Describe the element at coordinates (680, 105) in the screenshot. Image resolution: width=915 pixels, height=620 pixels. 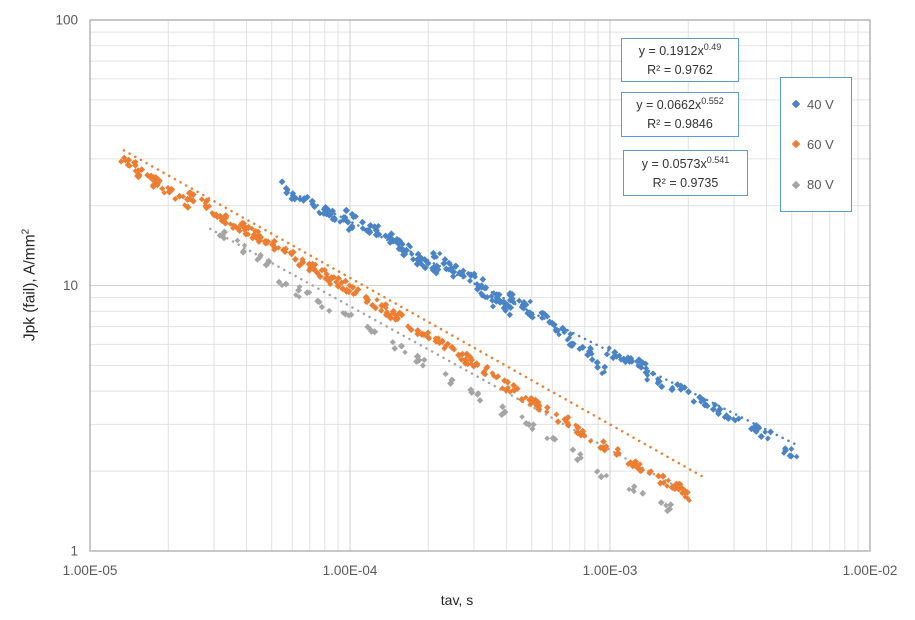
I see `equation-line-60v: y = 0.0662x0.552` at that location.